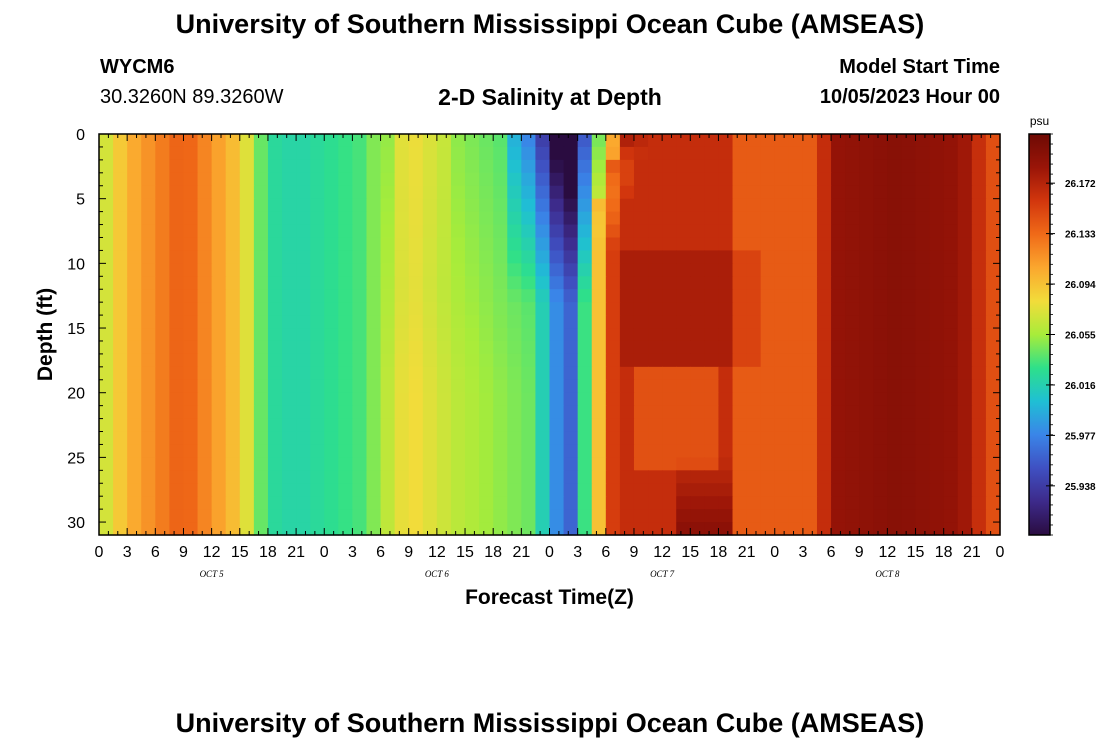 This screenshot has height=750, width=1100. What do you see at coordinates (831, 552) in the screenshot?
I see `x-tick-label: 6` at bounding box center [831, 552].